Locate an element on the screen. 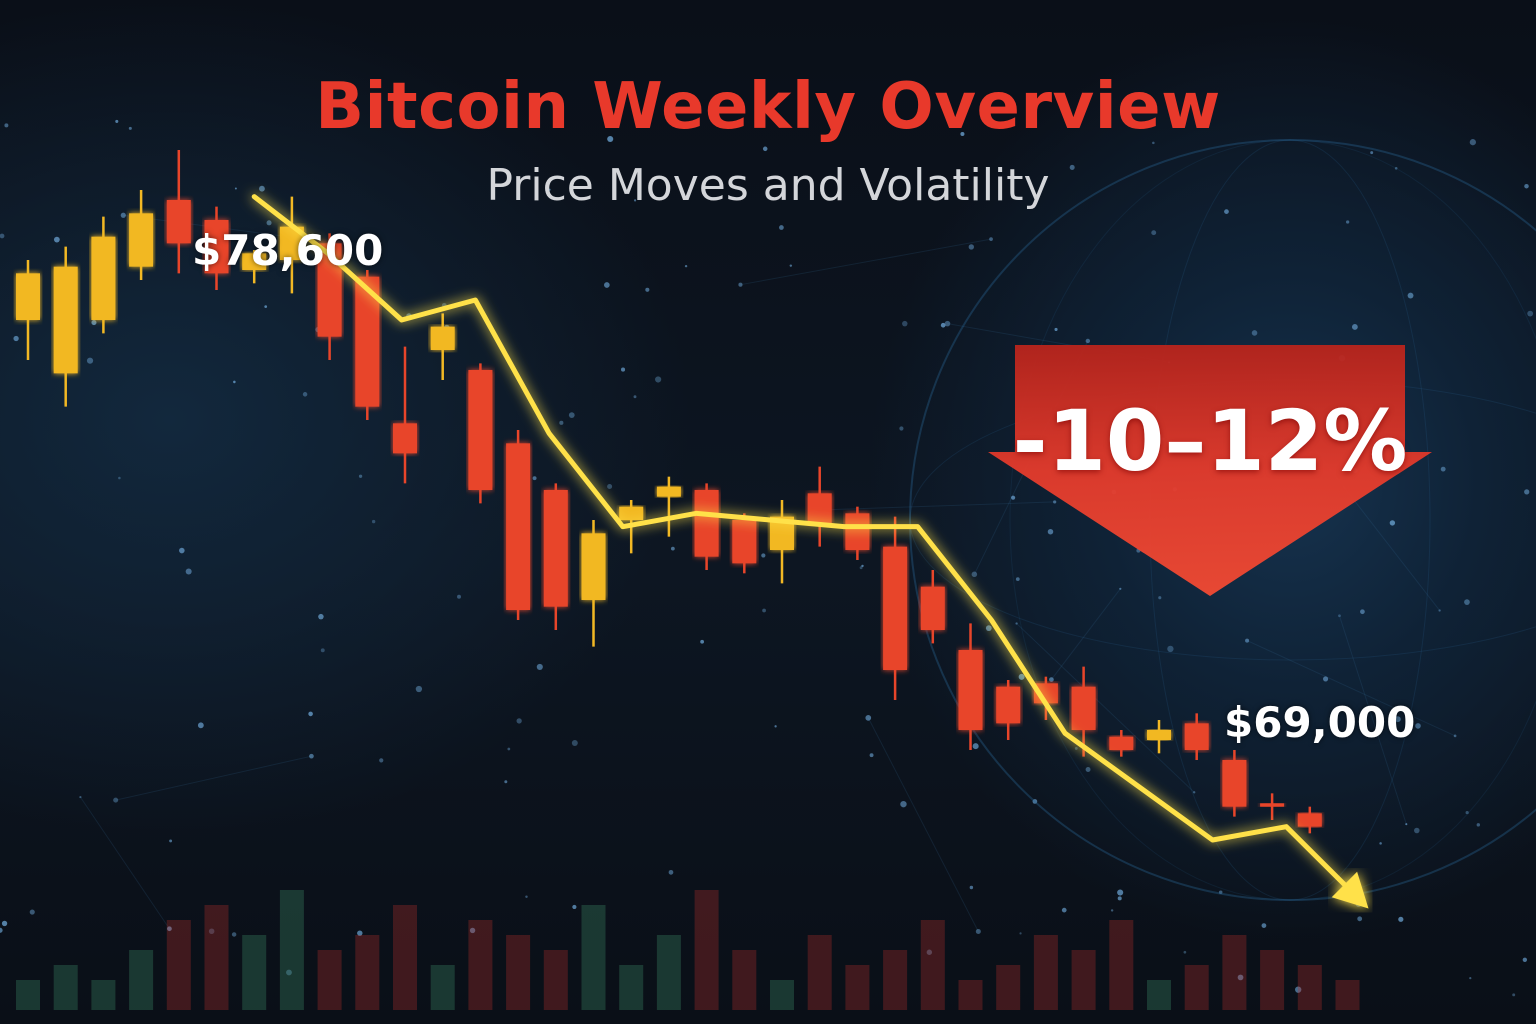  percent-change-label: -10–12% is located at coordinates (1210, 441).